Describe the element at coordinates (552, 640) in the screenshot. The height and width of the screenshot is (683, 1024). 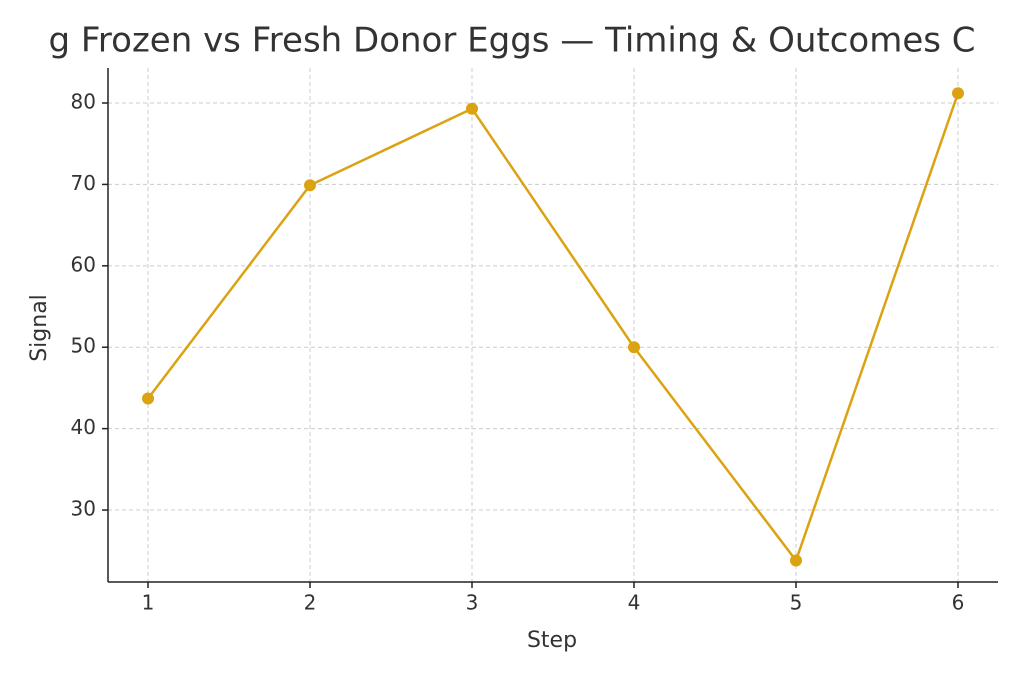
I see `x-axis-label: Step` at that location.